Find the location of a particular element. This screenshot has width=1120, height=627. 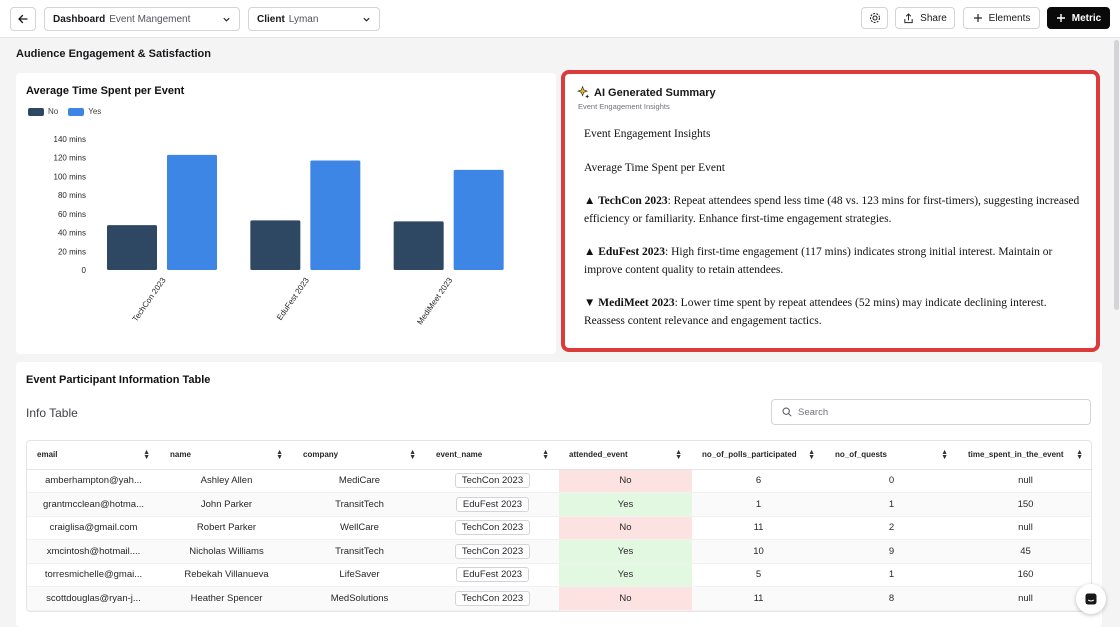

search-input is located at coordinates (944, 412).